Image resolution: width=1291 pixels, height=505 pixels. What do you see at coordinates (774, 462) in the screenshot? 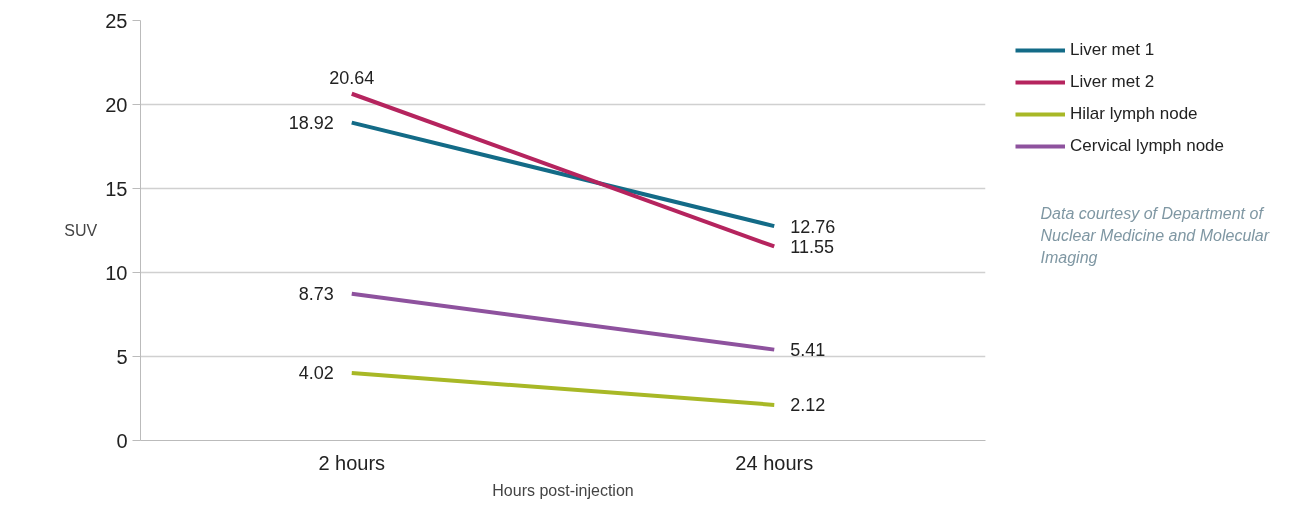
I see `x-tick-label: 24 hours` at bounding box center [774, 462].